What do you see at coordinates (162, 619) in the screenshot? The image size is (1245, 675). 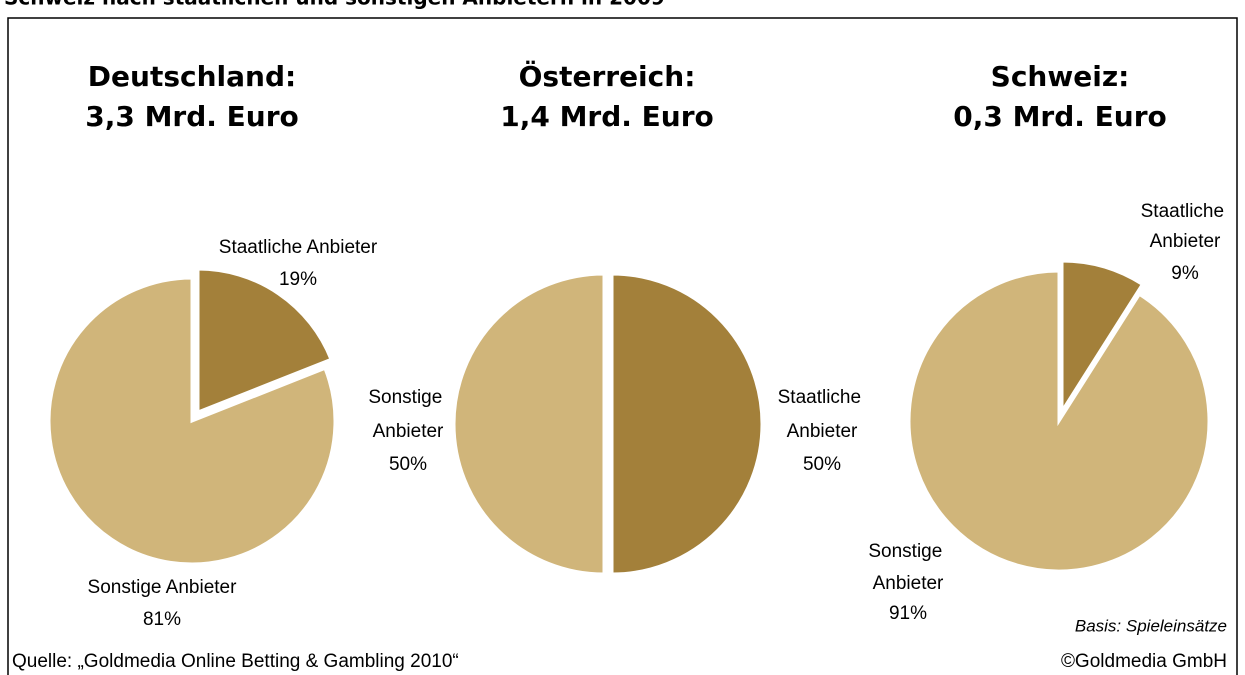 I see `value-label: 81%` at bounding box center [162, 619].